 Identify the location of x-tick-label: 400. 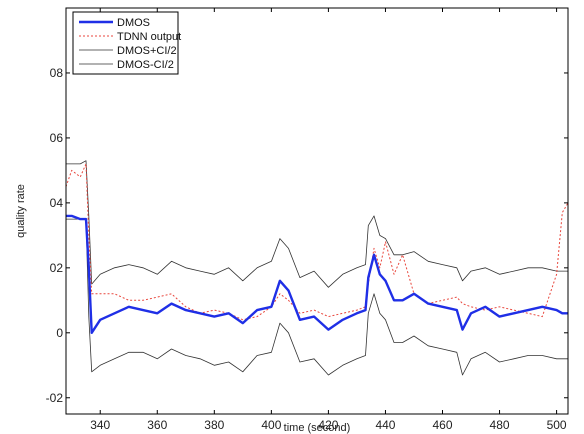
(271, 425).